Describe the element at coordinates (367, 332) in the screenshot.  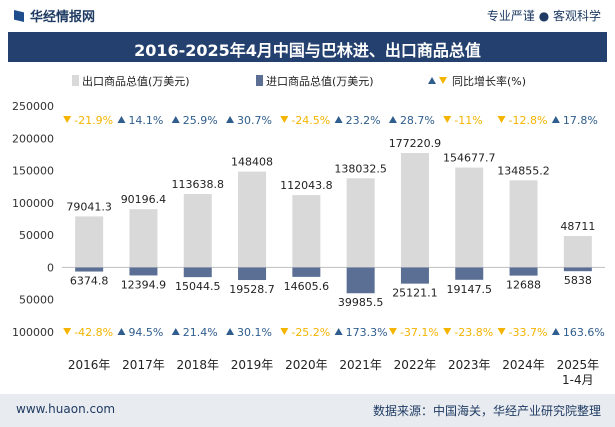
I see `import-growth-label: 173.3%` at that location.